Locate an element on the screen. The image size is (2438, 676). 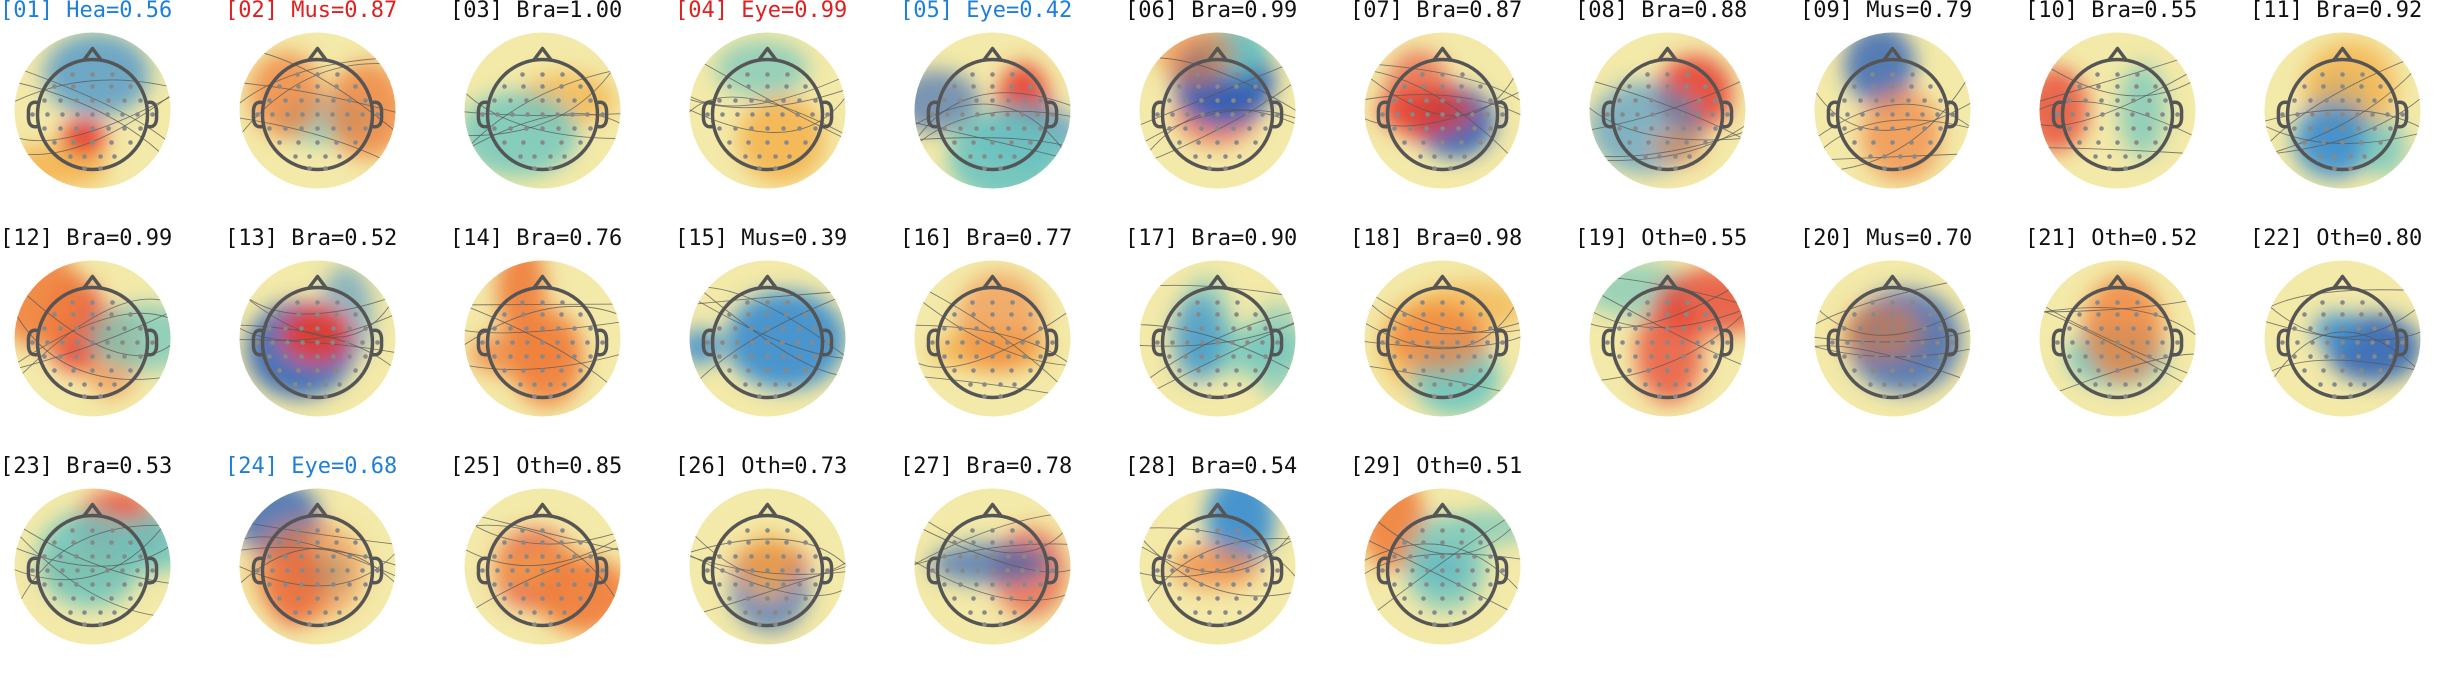
component-label: [09] Mus=0.79 is located at coordinates (1886, 11).